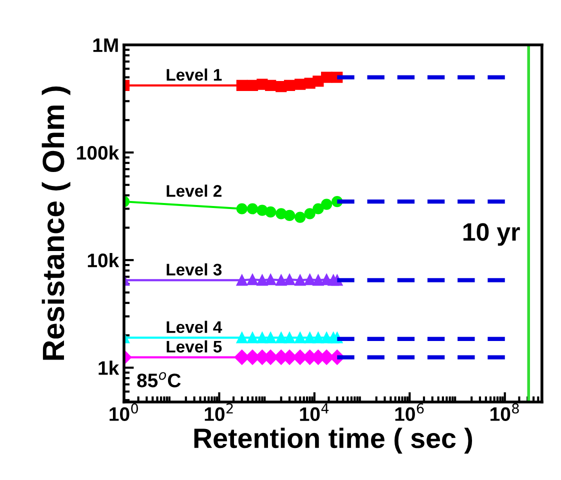 The width and height of the screenshot is (561, 480). I want to click on series-label: Level 5, so click(194, 346).